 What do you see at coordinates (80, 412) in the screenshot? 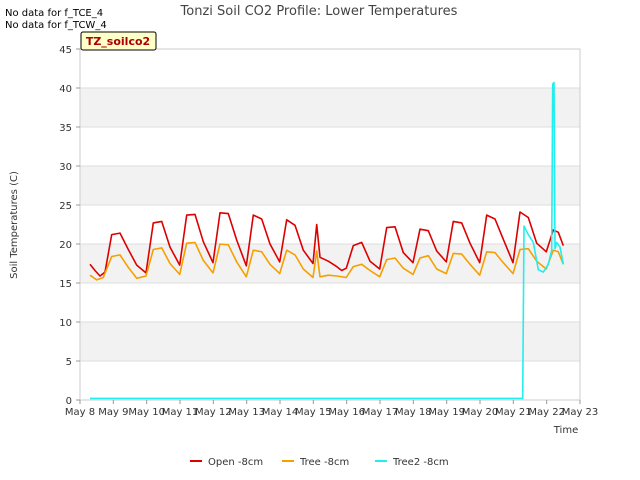
I see `x-tick-label: May 8` at bounding box center [80, 412].